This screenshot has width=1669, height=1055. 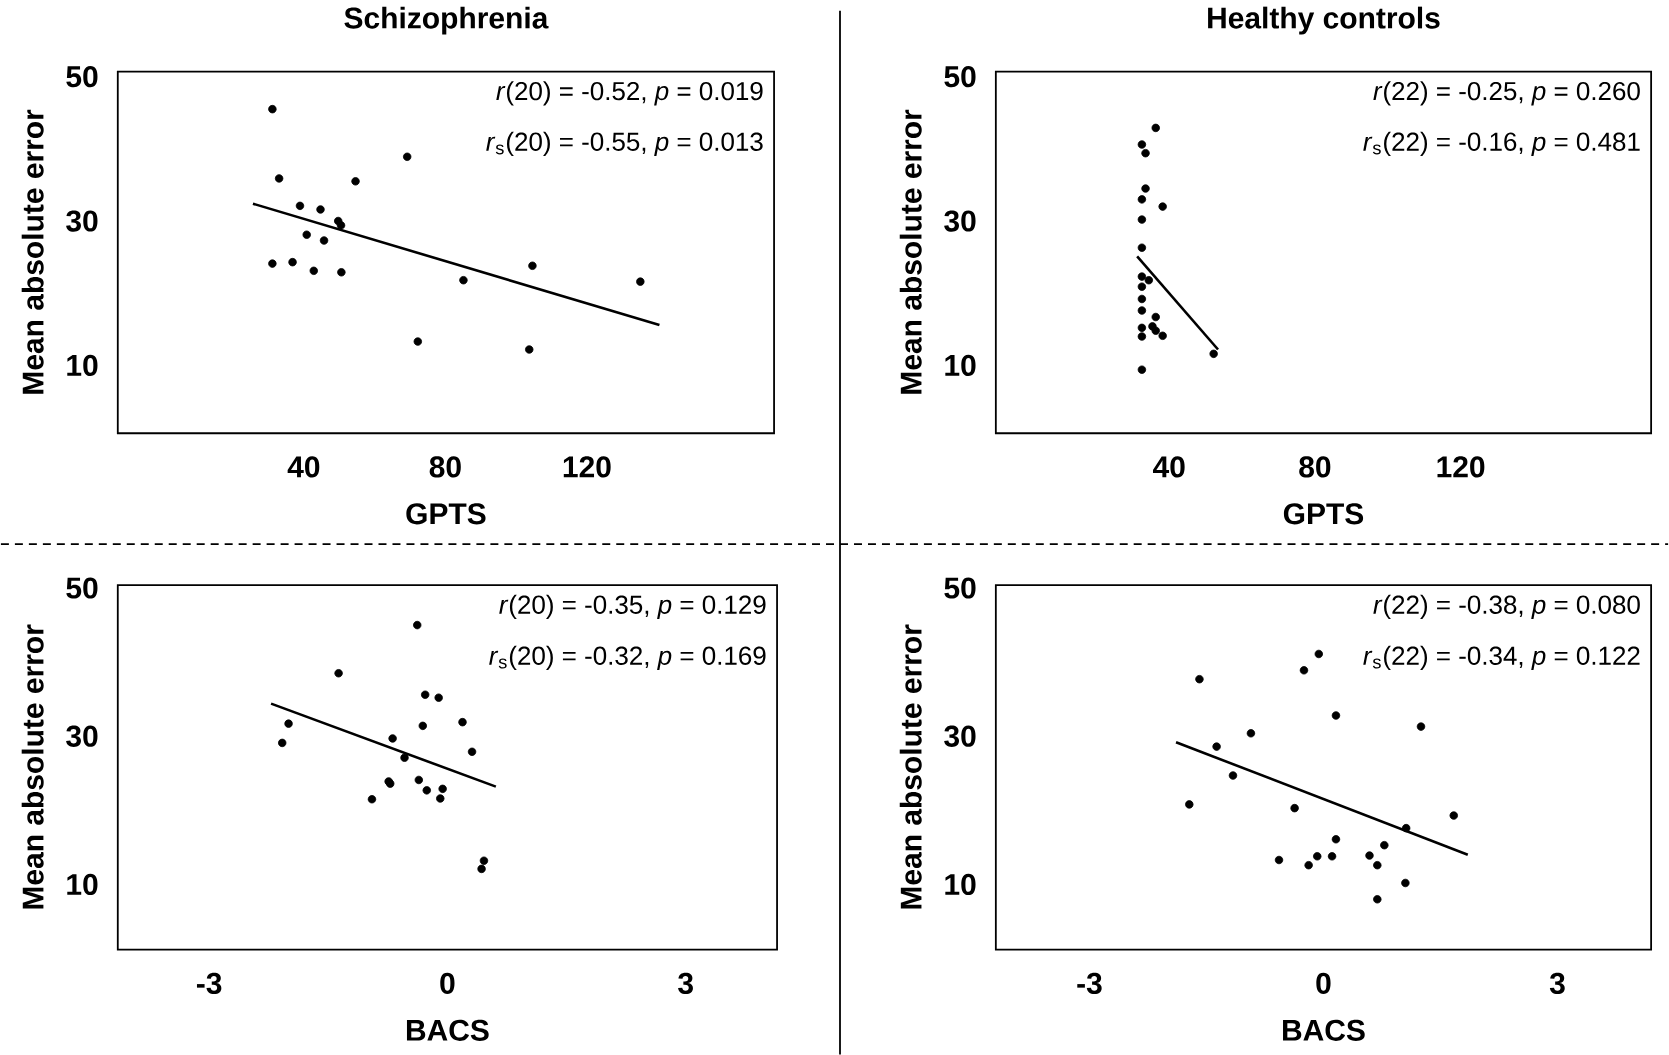 What do you see at coordinates (629, 93) in the screenshot?
I see `annotation: r(20) = -0.52, p = 0.019` at bounding box center [629, 93].